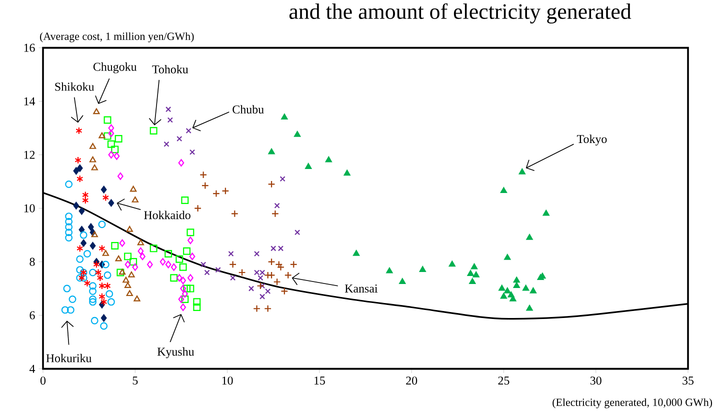 Image resolution: width=716 pixels, height=412 pixels. Describe the element at coordinates (632, 403) in the screenshot. I see `x-axis-title: (Electricity generated, 10,000 GWh)` at that location.